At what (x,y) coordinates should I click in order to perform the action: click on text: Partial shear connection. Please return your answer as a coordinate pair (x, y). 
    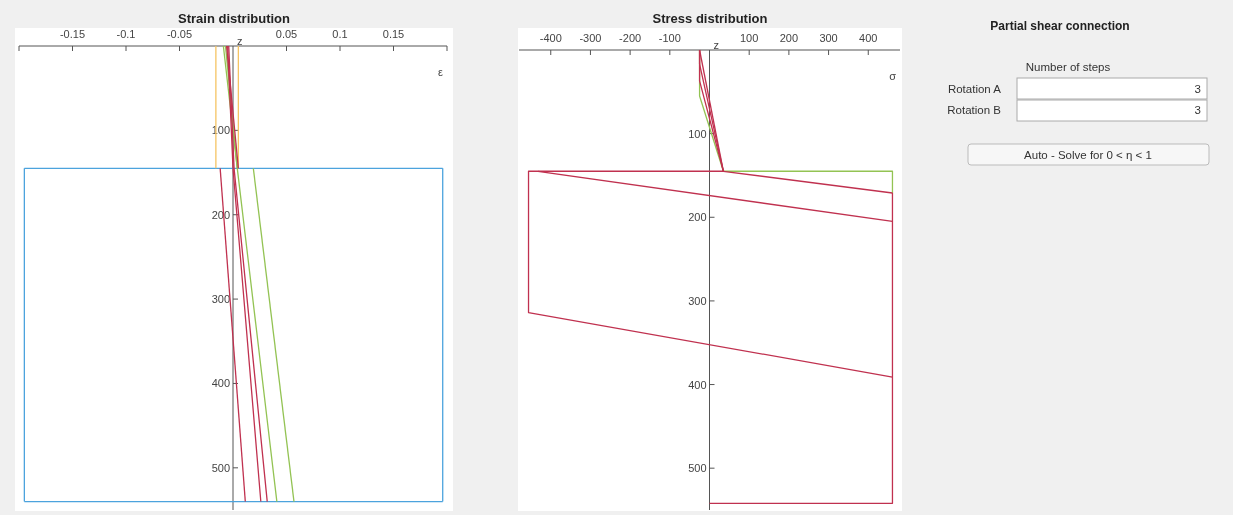
    Looking at the image, I should click on (1060, 26).